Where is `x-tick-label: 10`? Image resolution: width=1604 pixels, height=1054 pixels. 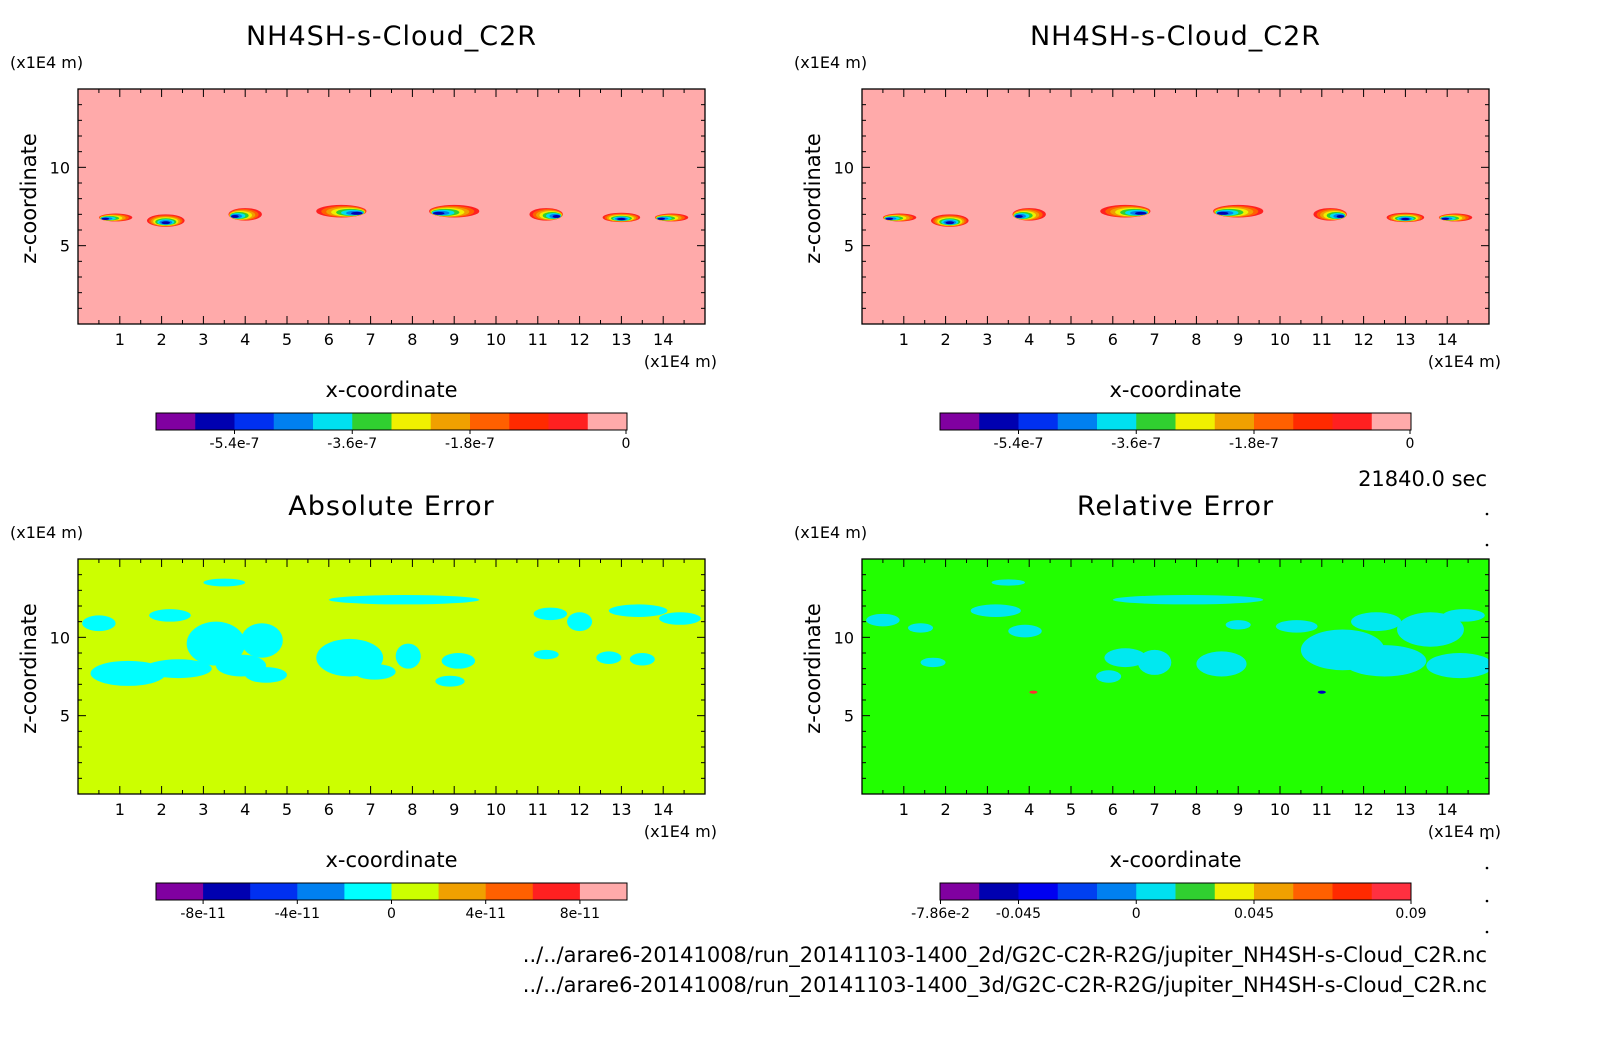
x-tick-label: 10 is located at coordinates (1280, 339).